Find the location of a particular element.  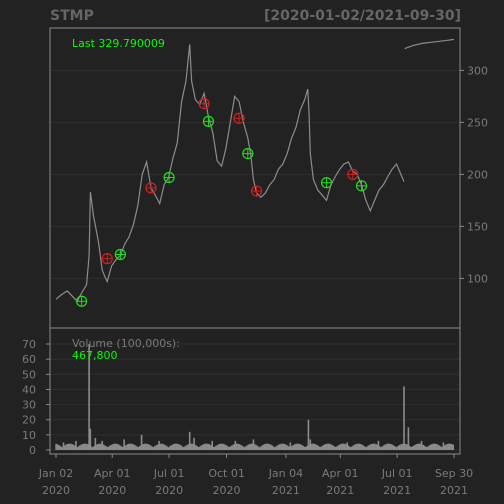

volume-tick-label: 70 is located at coordinates (29, 344).